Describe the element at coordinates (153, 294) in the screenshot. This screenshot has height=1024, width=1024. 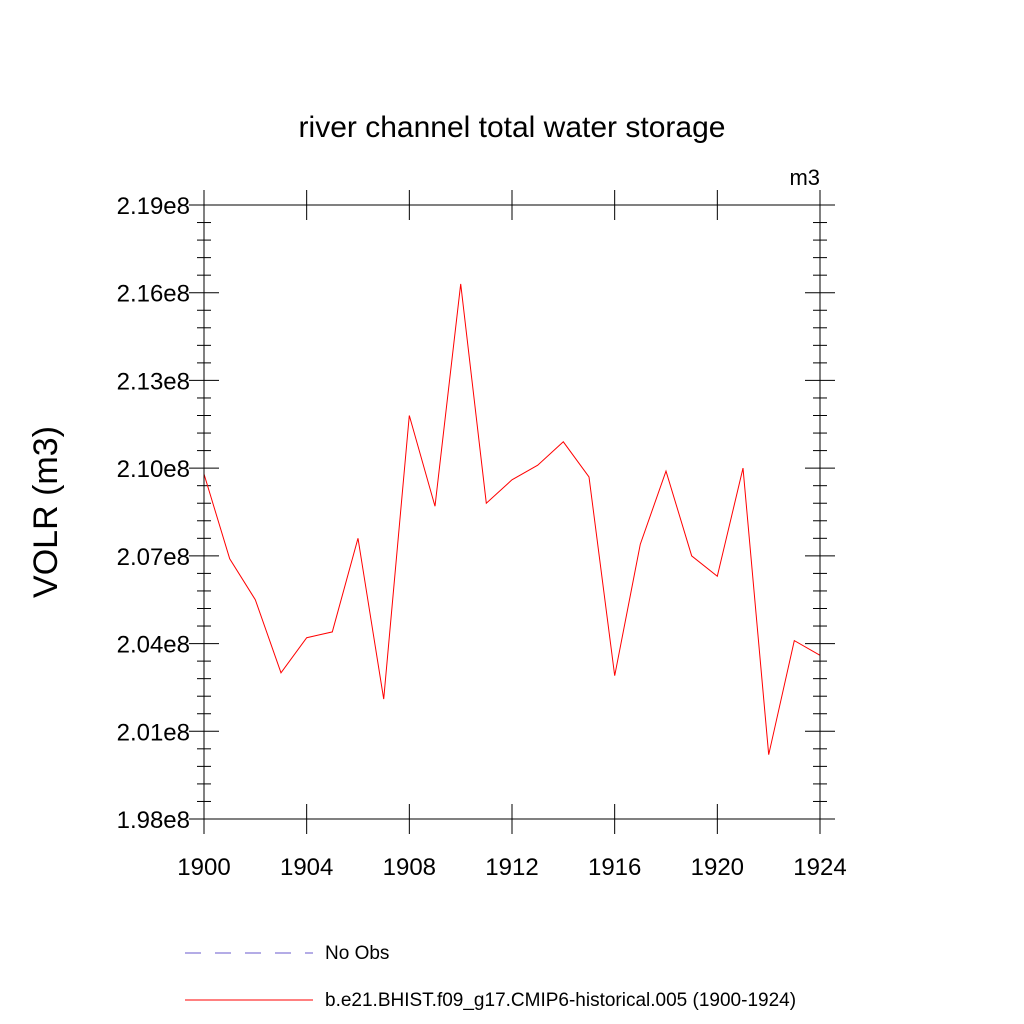
I see `y-tick-label: 2.16e8` at that location.